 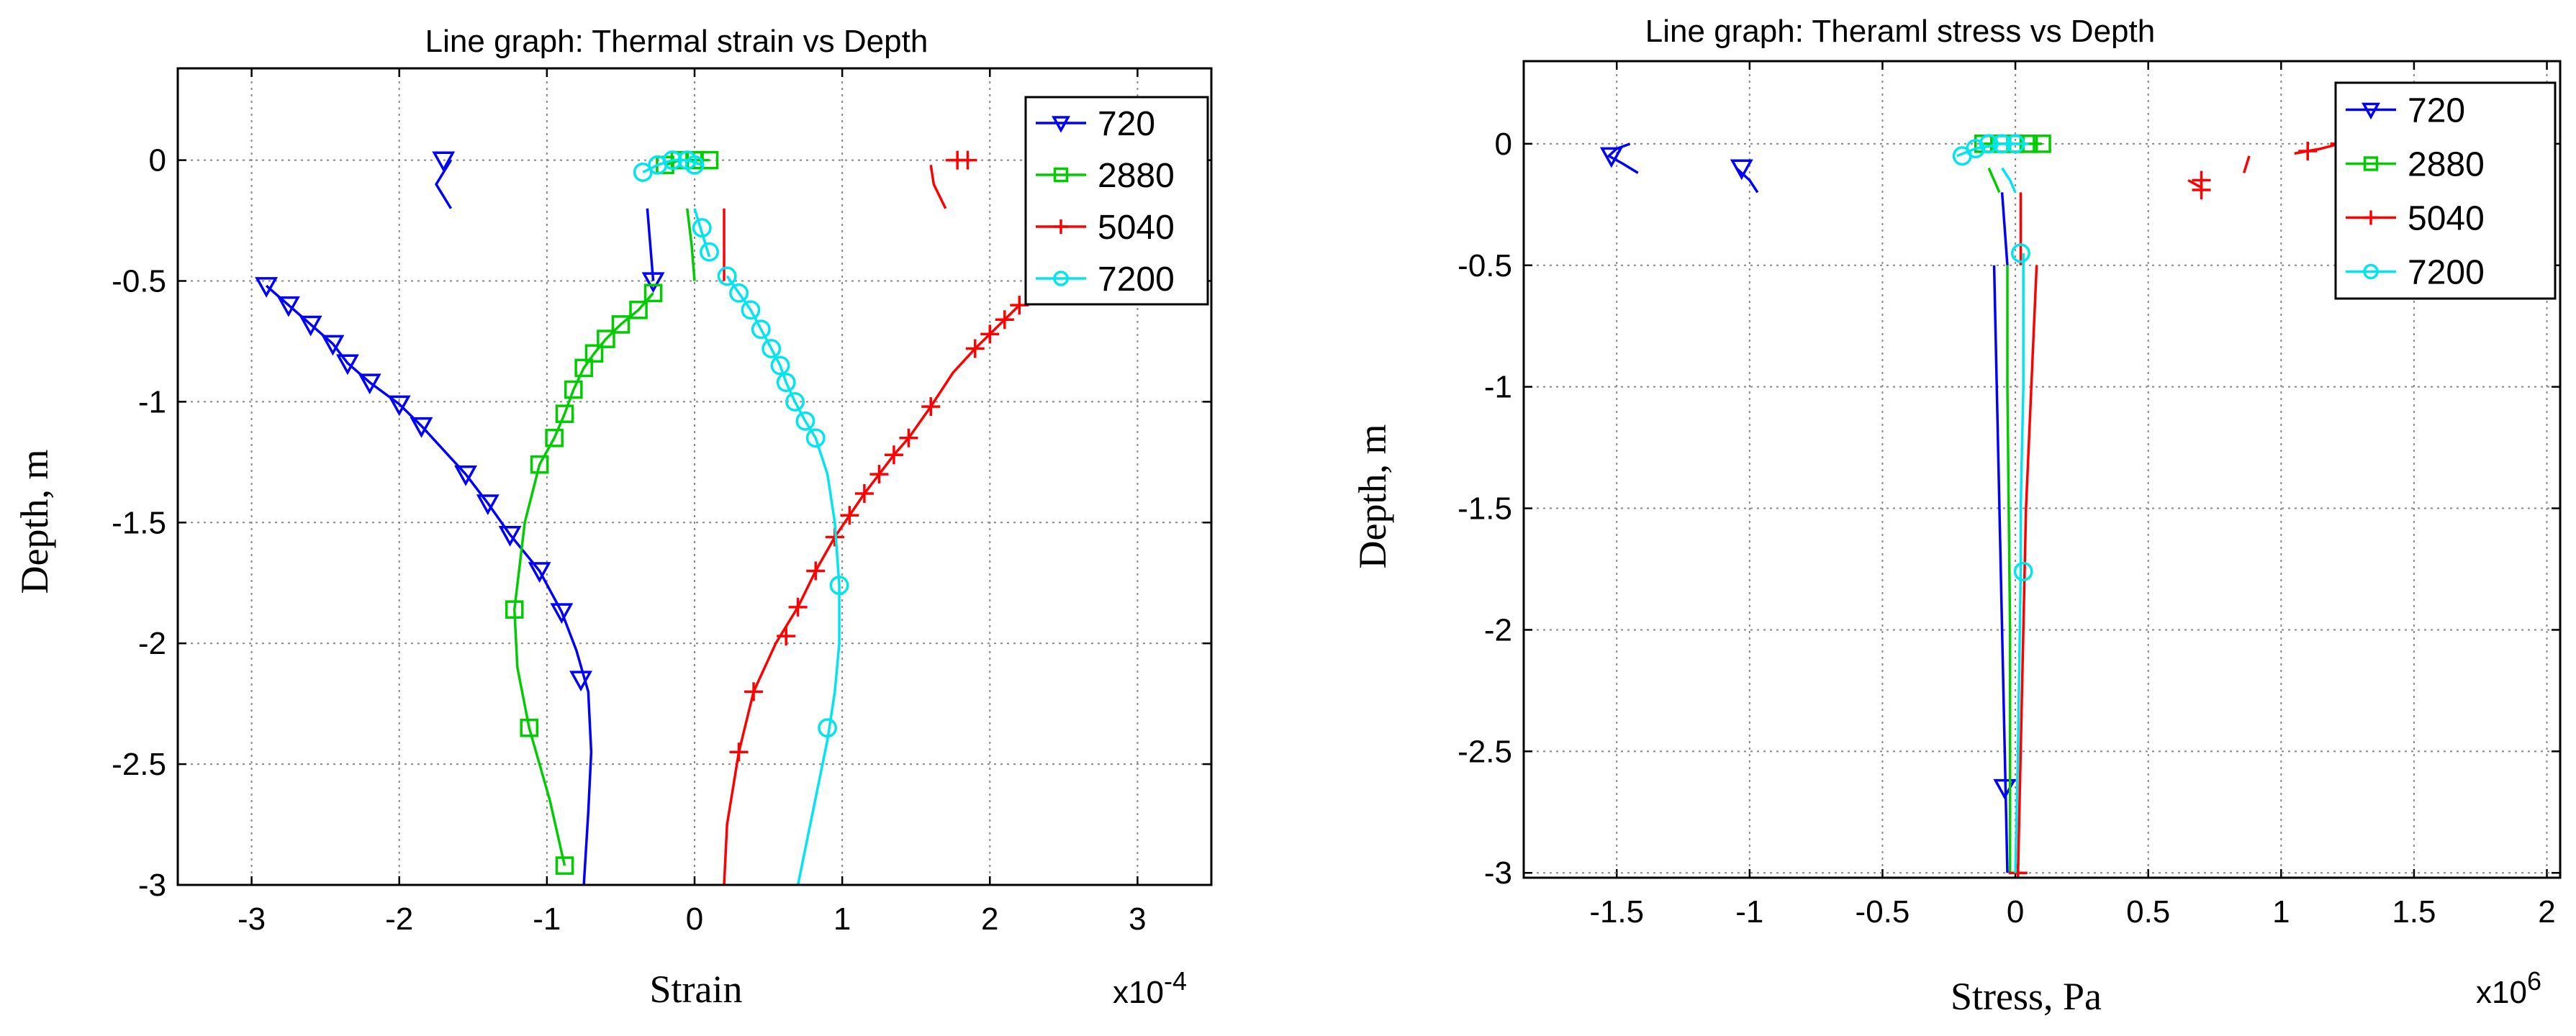 I want to click on y-tick-label: -1, so click(x=152, y=401).